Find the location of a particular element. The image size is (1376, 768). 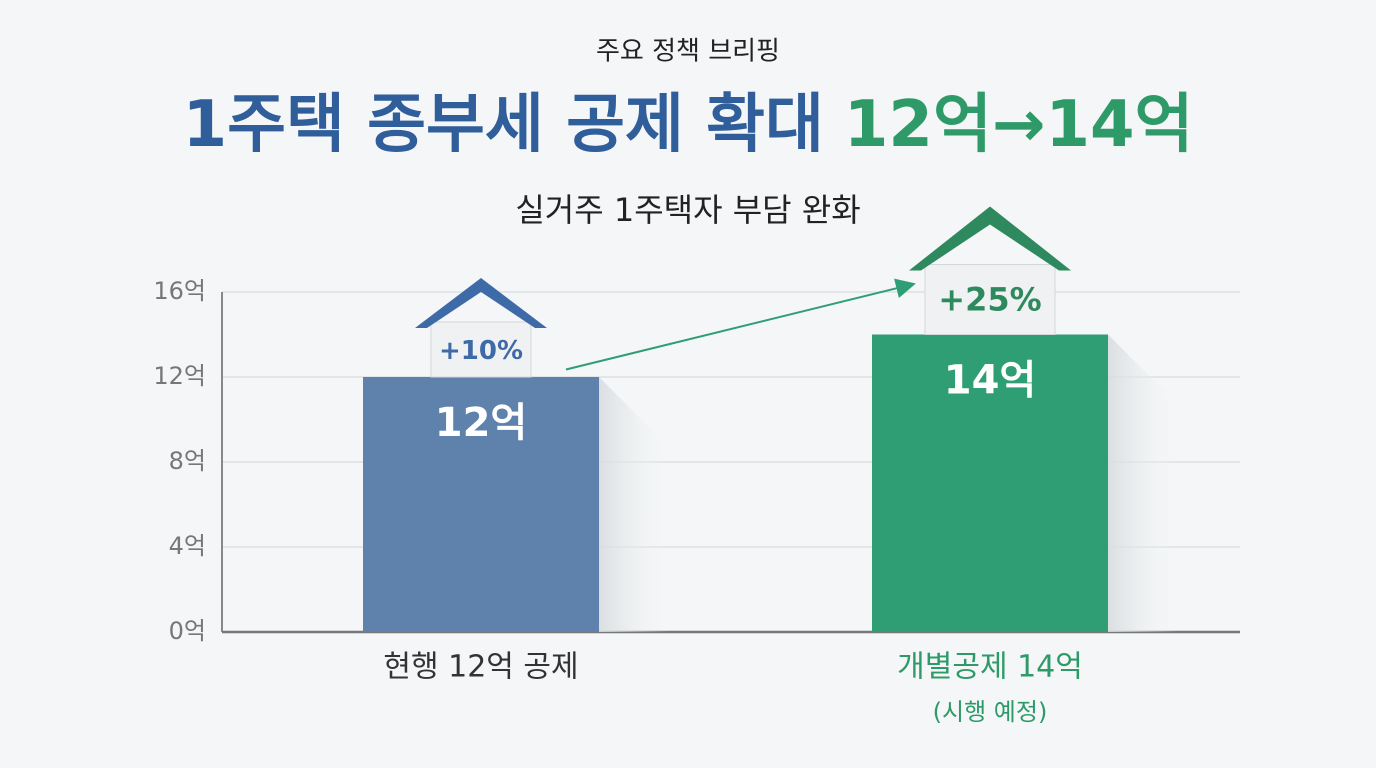

y-tick-label: 8억 is located at coordinates (187, 461).